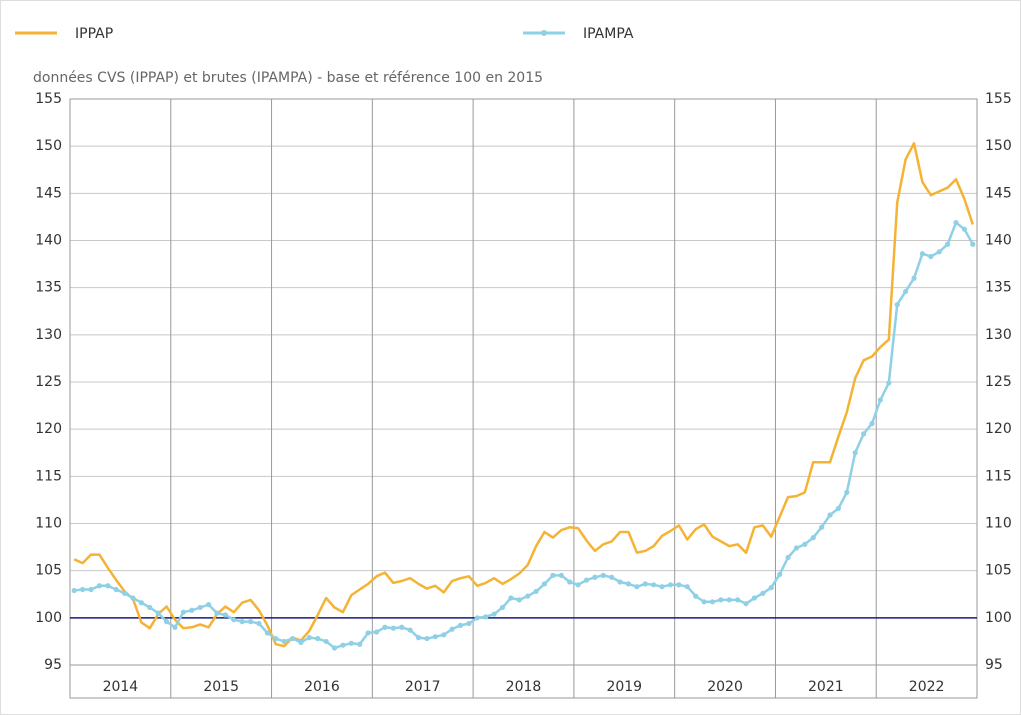 This screenshot has height=715, width=1021. I want to click on y2-tick-label: 155, so click(998, 99).